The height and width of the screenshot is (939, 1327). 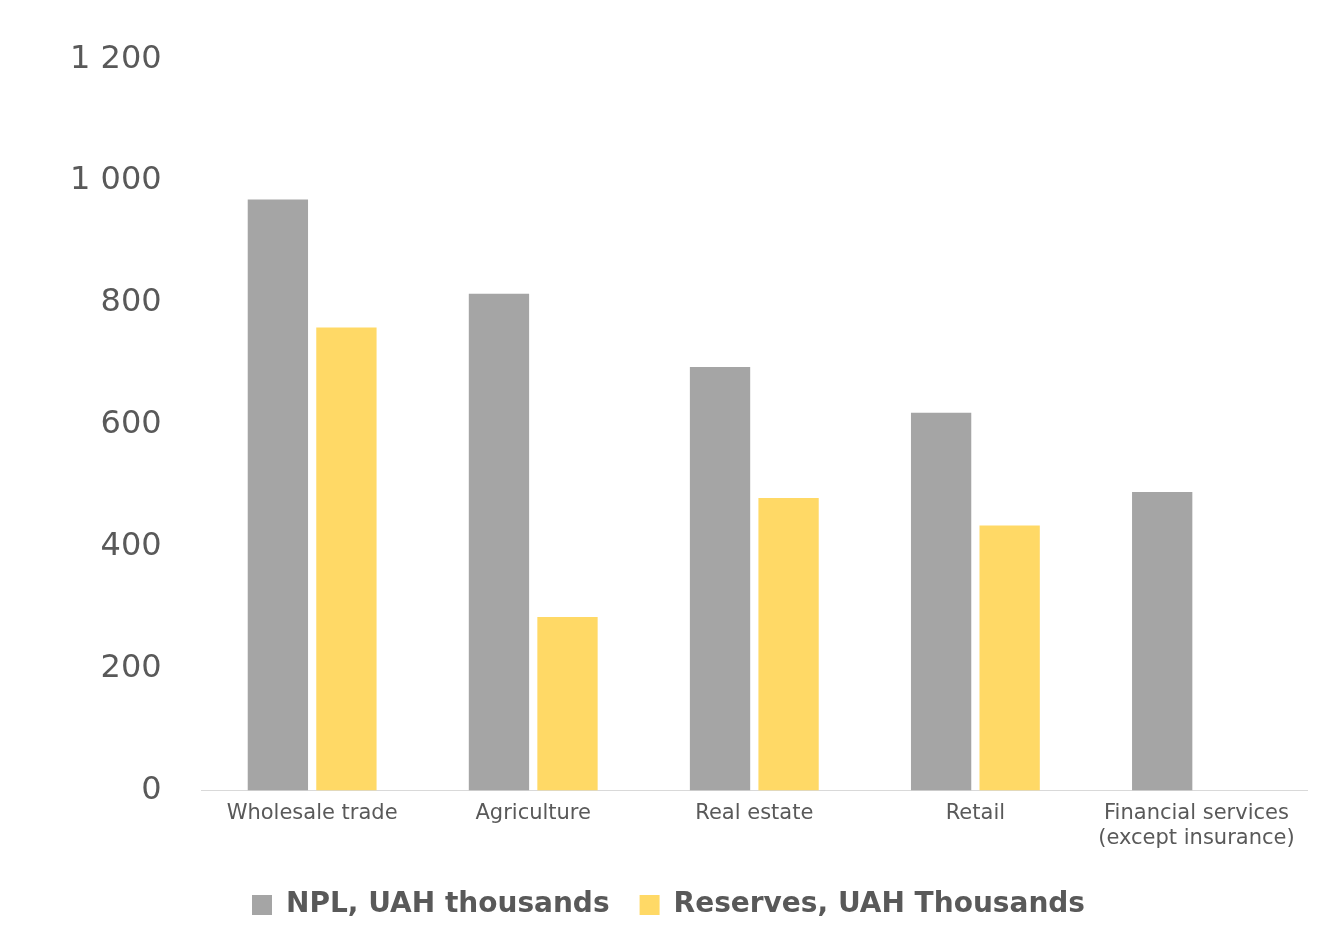 I want to click on x-tick-label: Real estate, so click(x=754, y=811).